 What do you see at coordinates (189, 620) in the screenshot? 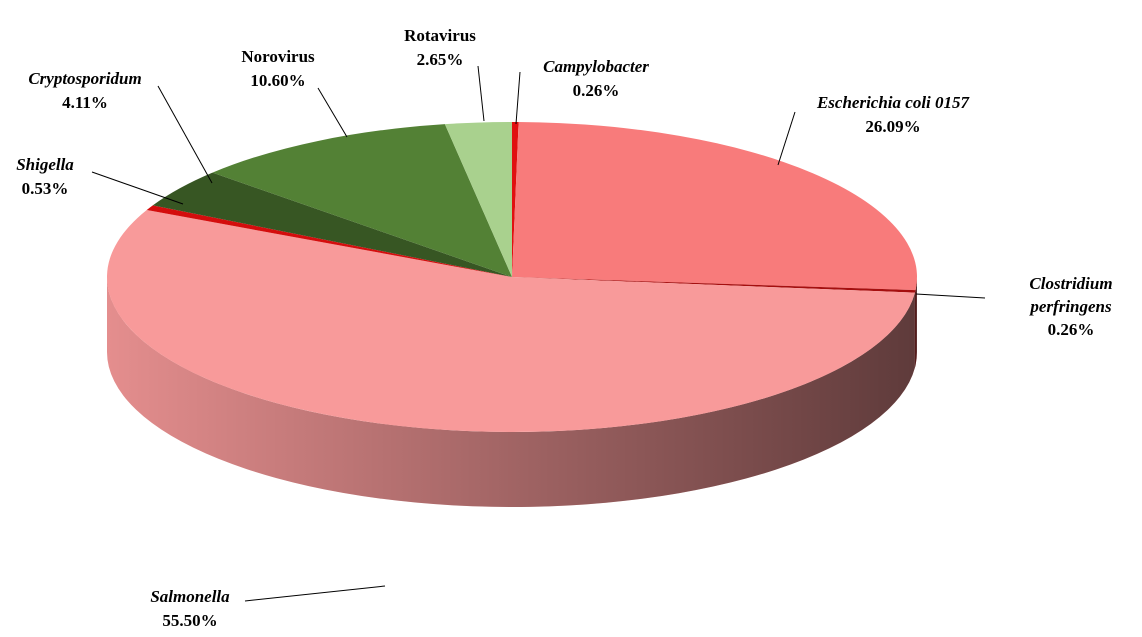
I see `value-label: 55.50%` at bounding box center [189, 620].